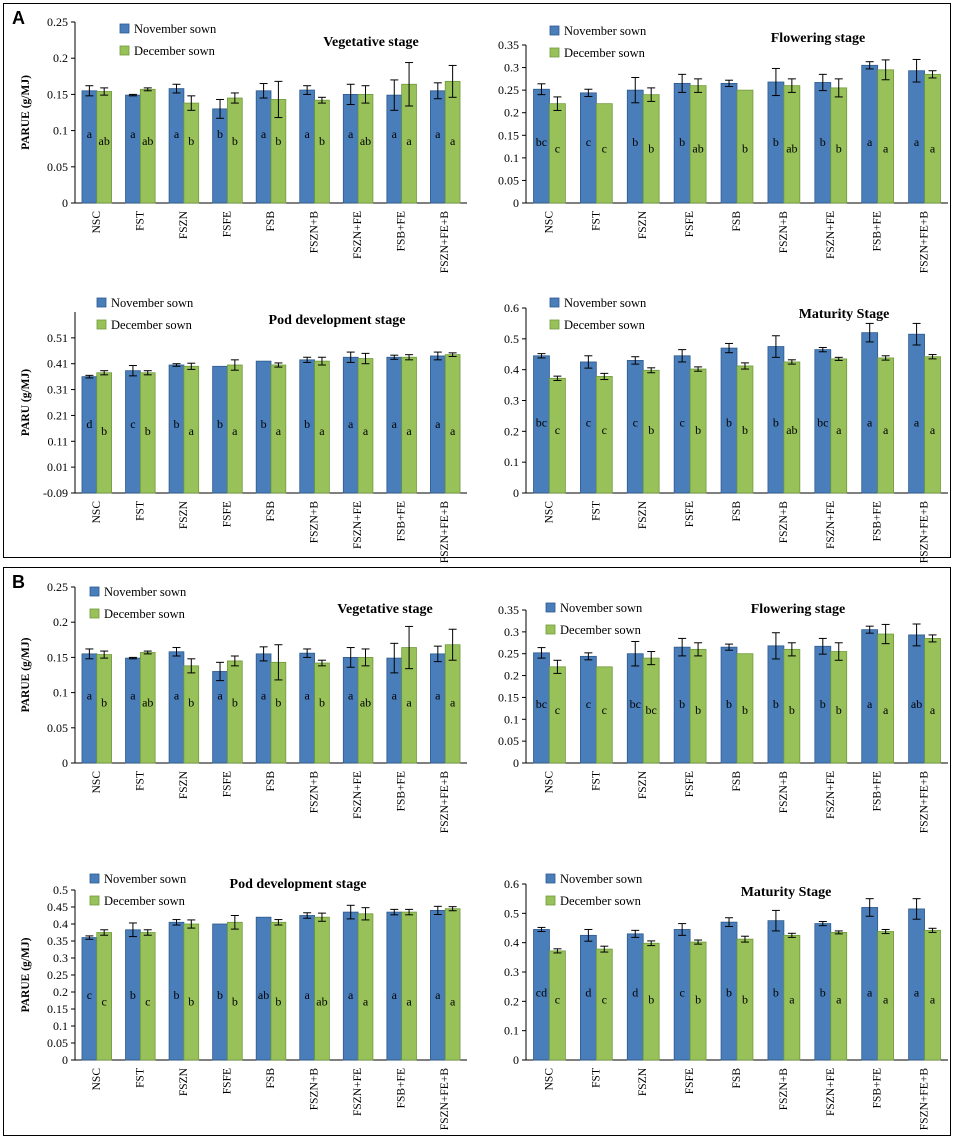 Image resolution: width=957 pixels, height=1142 pixels. What do you see at coordinates (452, 984) in the screenshot?
I see `bar-december-fszn-fe-b` at bounding box center [452, 984].